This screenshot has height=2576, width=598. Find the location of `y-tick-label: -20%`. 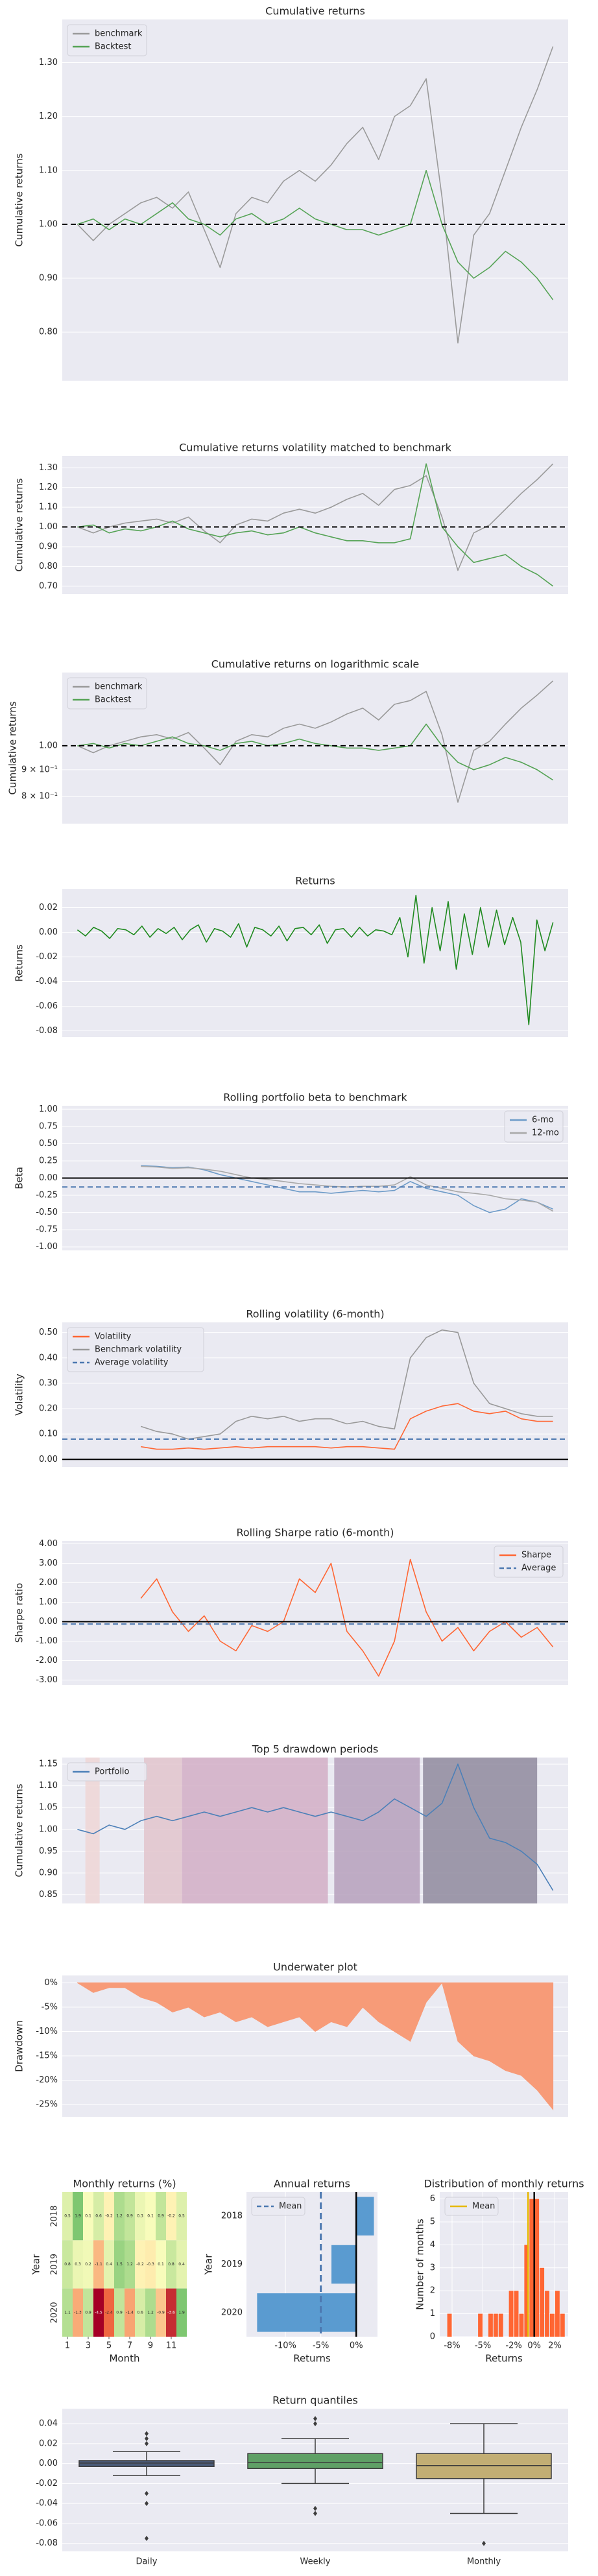

y-tick-label: -20% is located at coordinates (47, 2080).